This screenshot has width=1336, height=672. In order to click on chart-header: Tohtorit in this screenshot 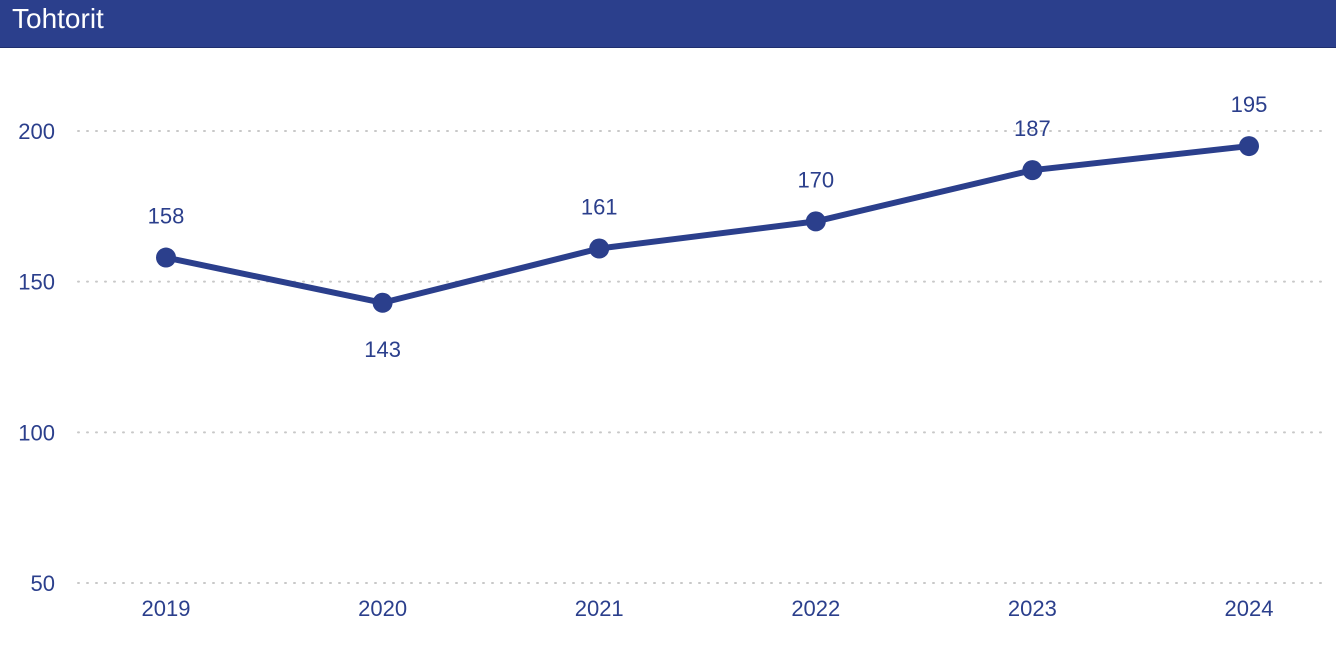, I will do `click(668, 24)`.